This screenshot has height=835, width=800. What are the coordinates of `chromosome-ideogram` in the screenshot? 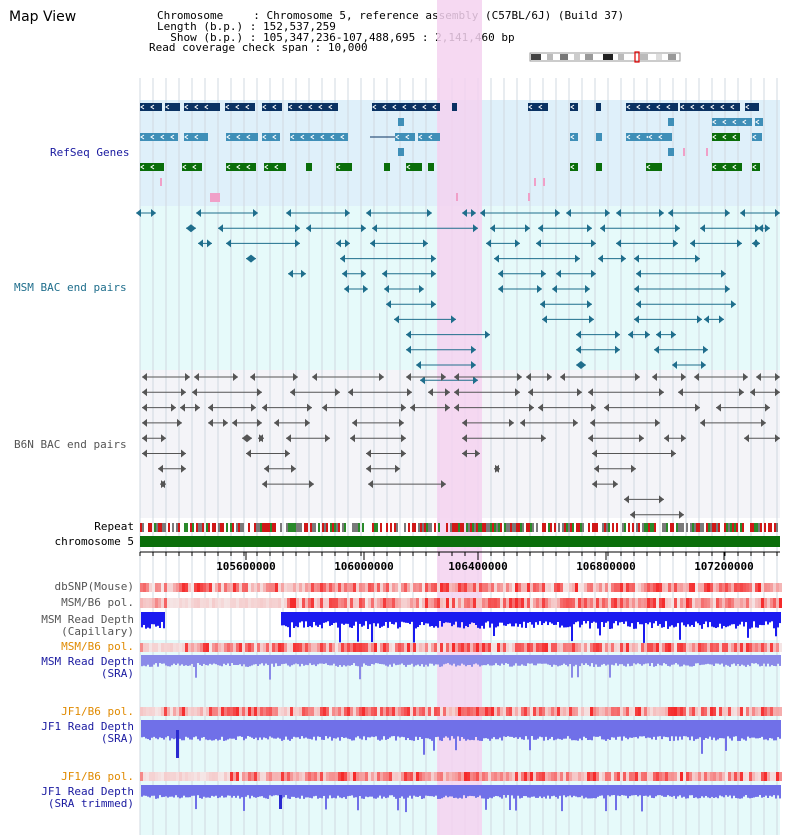 It's located at (605, 57).